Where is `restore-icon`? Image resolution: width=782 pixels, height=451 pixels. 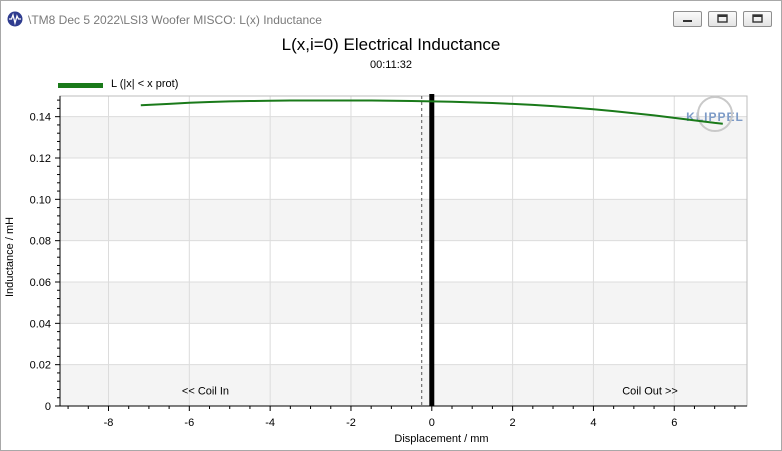 restore-icon is located at coordinates (722, 18).